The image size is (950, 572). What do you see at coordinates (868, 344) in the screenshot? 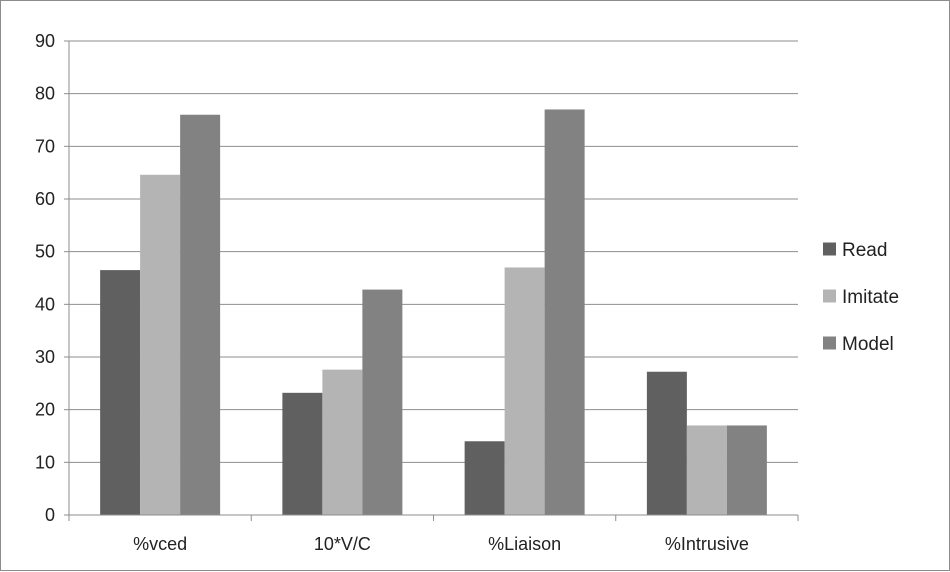
I see `legend-label-model: Model` at bounding box center [868, 344].